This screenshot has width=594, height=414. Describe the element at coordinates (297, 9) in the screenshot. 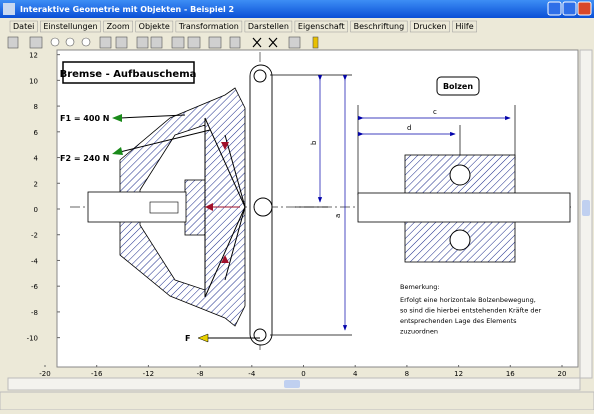

I see `title-bar` at that location.